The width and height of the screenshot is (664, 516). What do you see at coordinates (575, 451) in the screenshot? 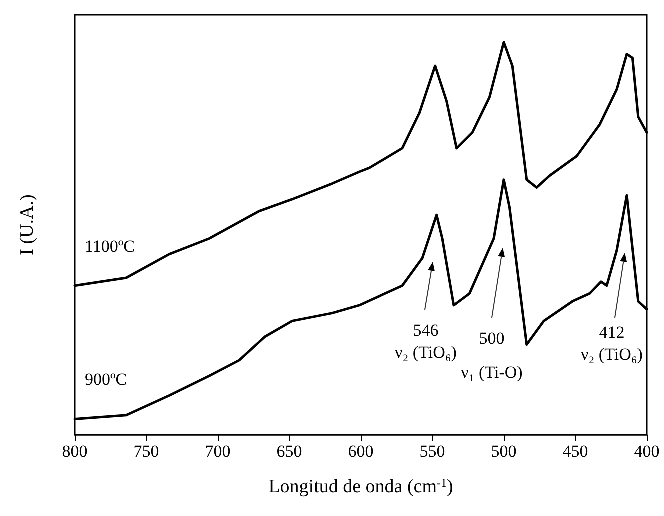
I see `x-tick-label: 450` at bounding box center [575, 451].